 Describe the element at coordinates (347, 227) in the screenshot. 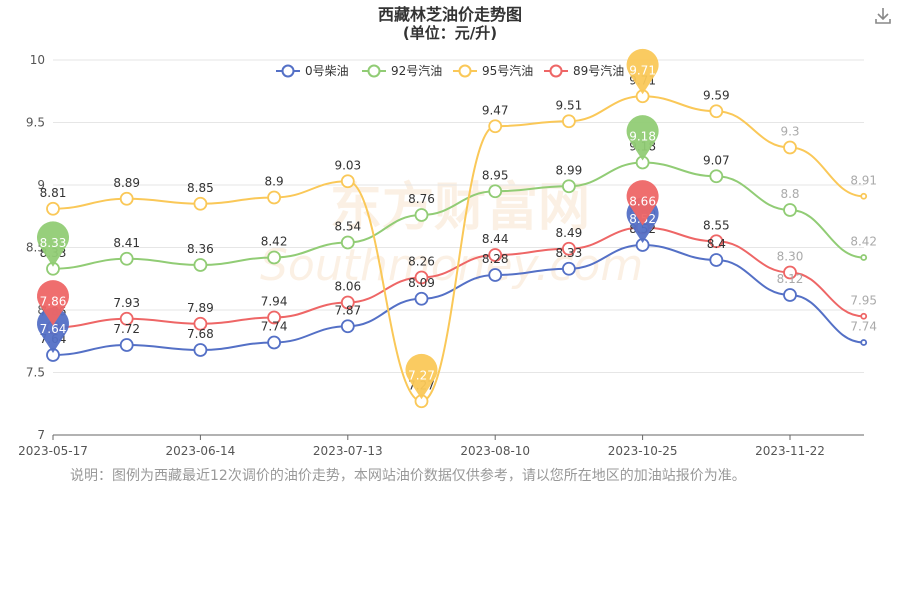

I see `data-label: 8.54` at that location.